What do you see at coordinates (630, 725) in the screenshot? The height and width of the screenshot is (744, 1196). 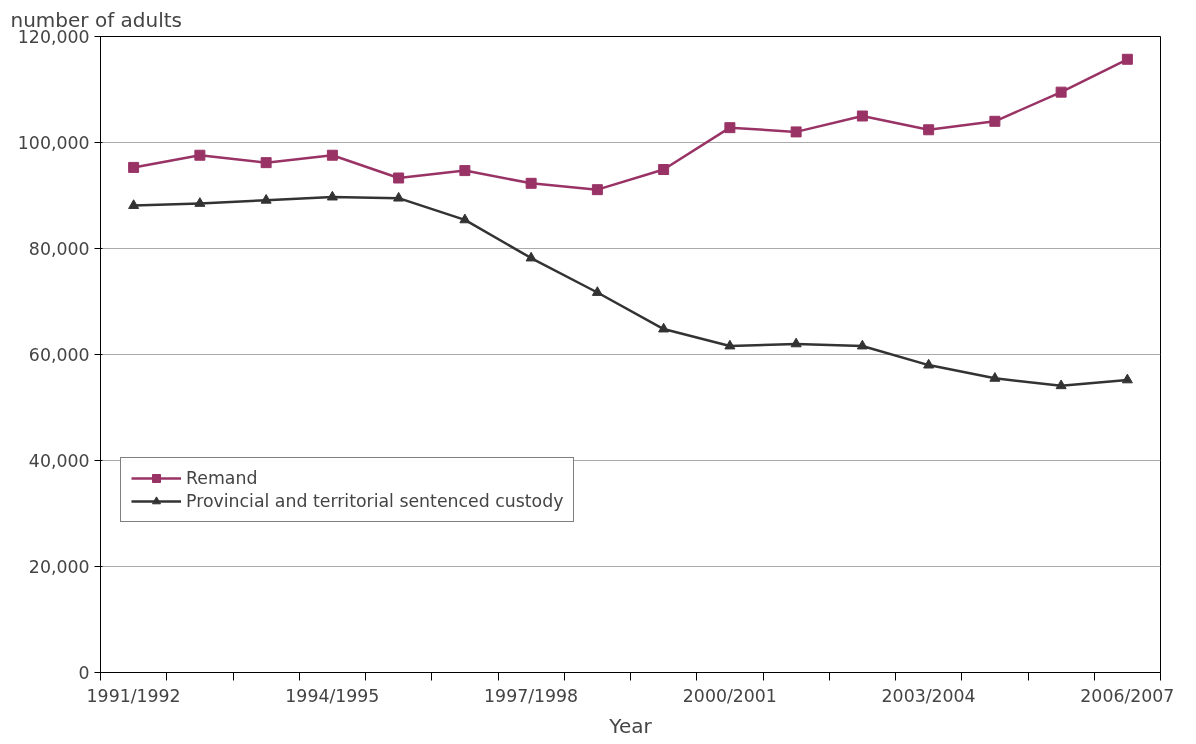 I see `x-axis-title: Year` at bounding box center [630, 725].